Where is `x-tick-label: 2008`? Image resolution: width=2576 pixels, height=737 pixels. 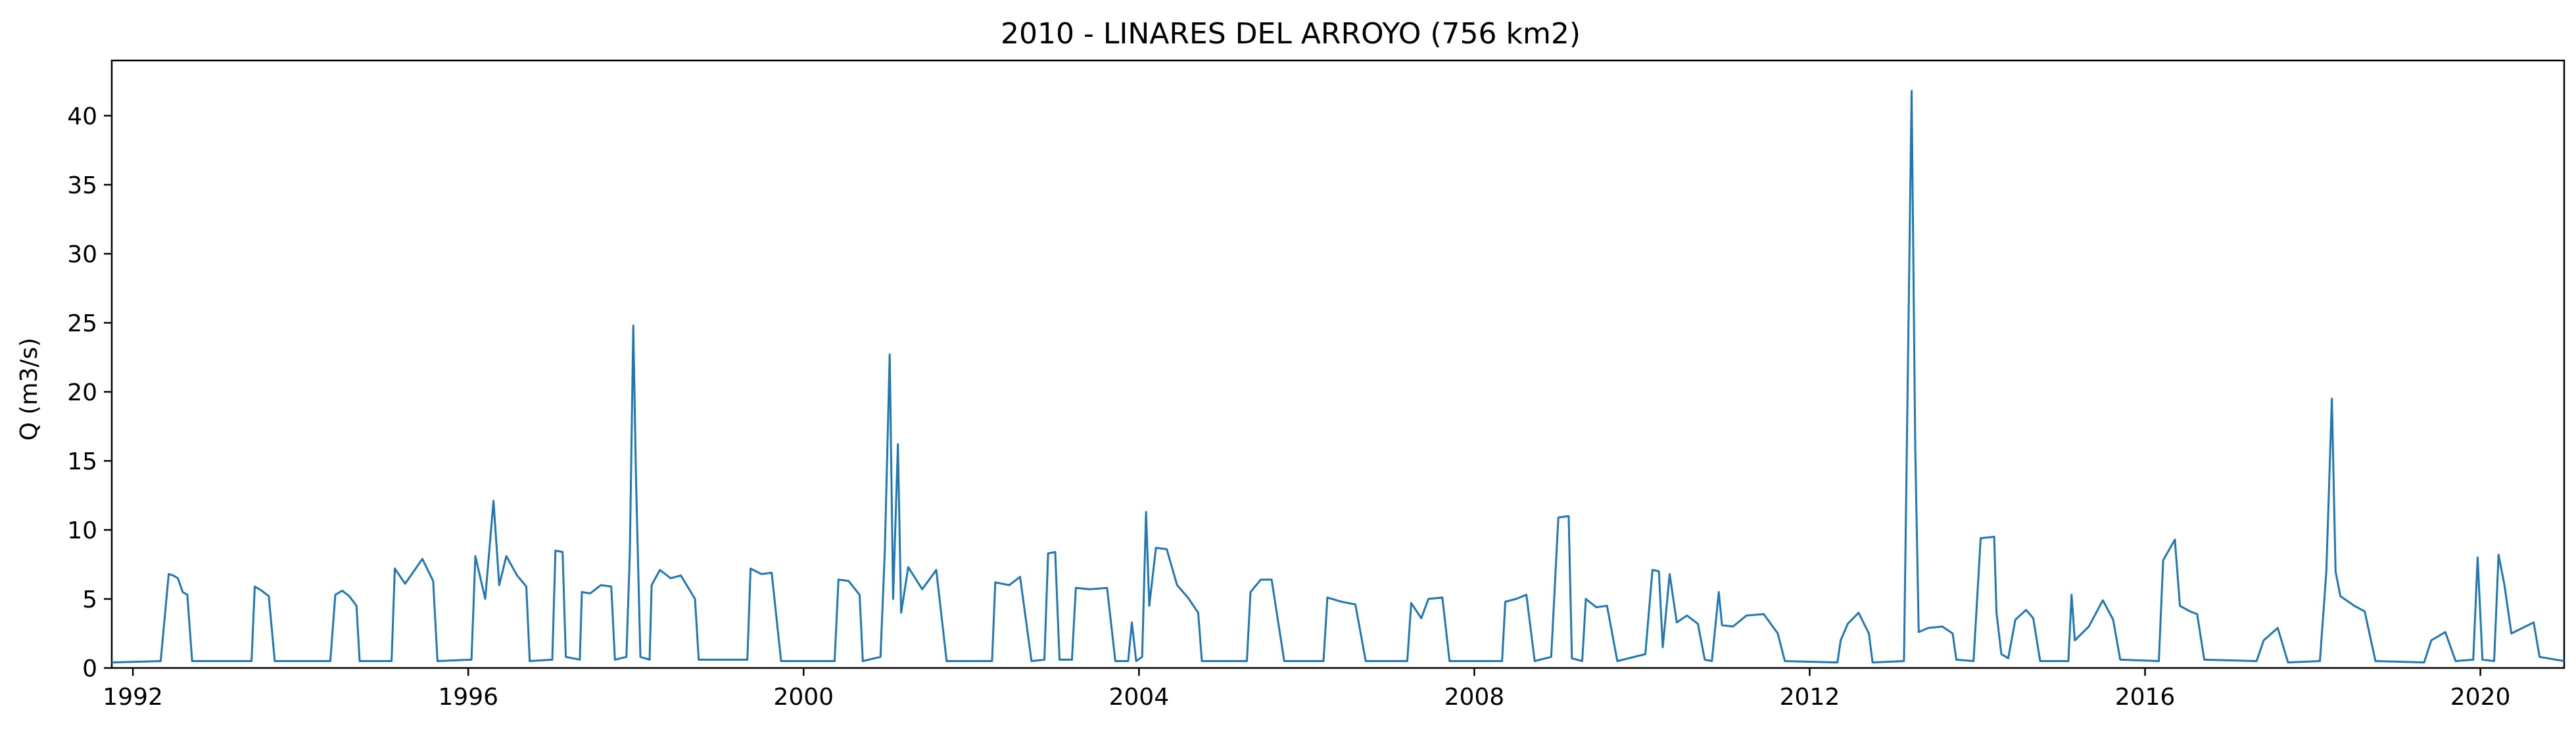 x-tick-label: 2008 is located at coordinates (1474, 697).